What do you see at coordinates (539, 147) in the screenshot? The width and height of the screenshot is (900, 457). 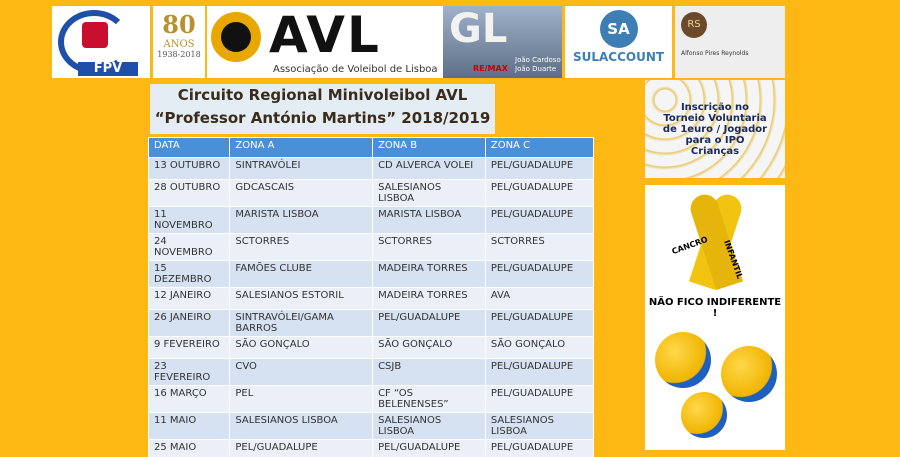 I see `column-header: ZONA C` at bounding box center [539, 147].